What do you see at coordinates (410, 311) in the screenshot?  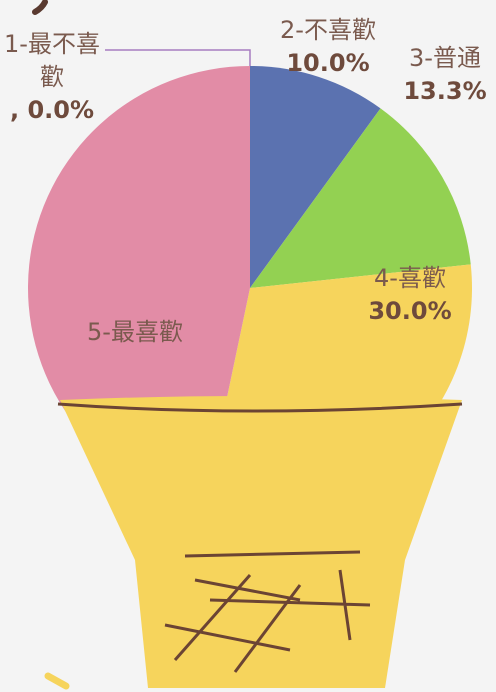 I see `value-label: 30.0%` at bounding box center [410, 311].